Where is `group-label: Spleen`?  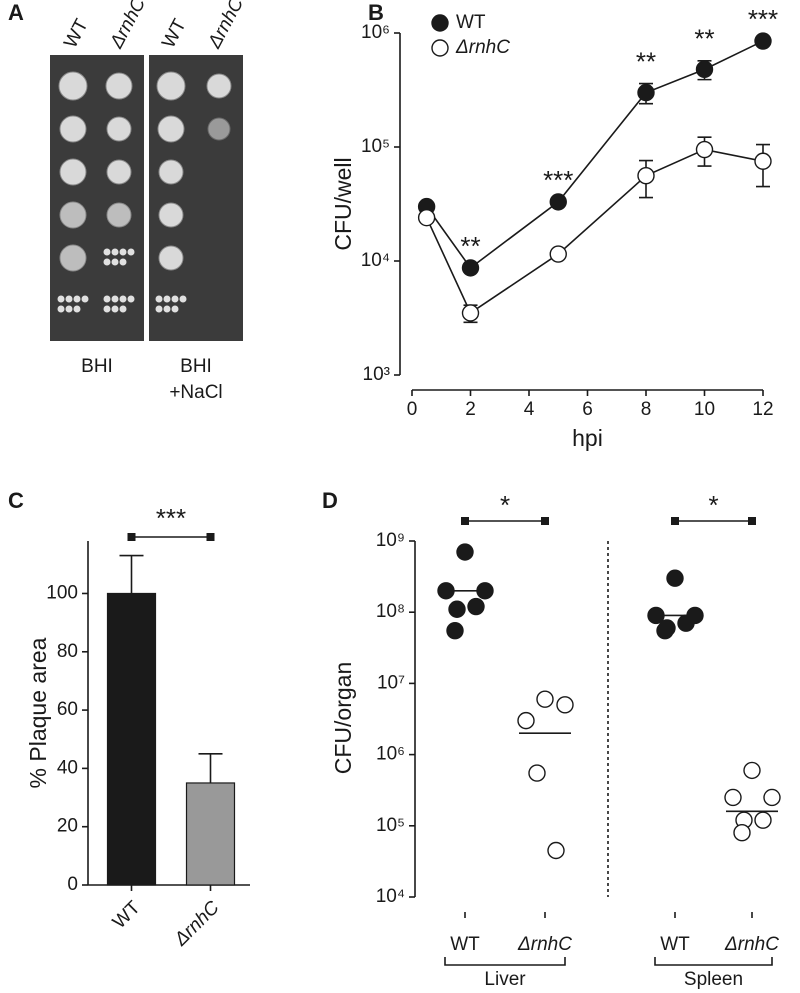
group-label: Spleen is located at coordinates (713, 979).